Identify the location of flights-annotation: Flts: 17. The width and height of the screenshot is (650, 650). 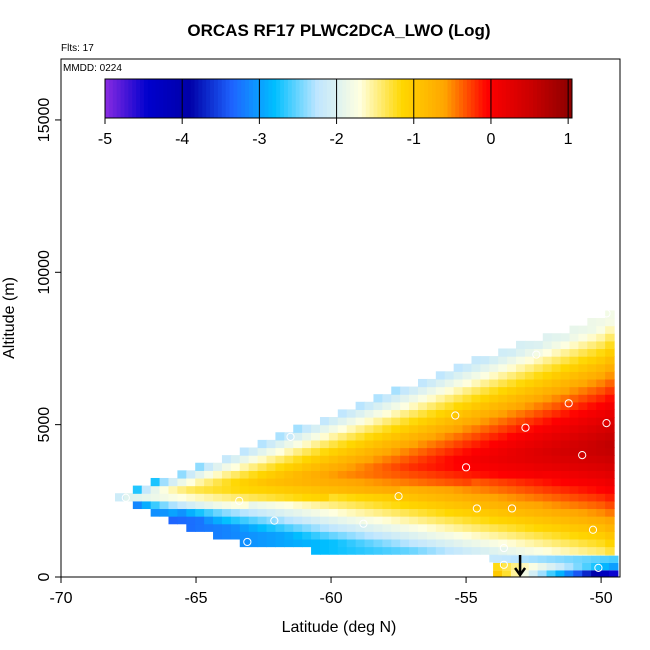
(77, 48).